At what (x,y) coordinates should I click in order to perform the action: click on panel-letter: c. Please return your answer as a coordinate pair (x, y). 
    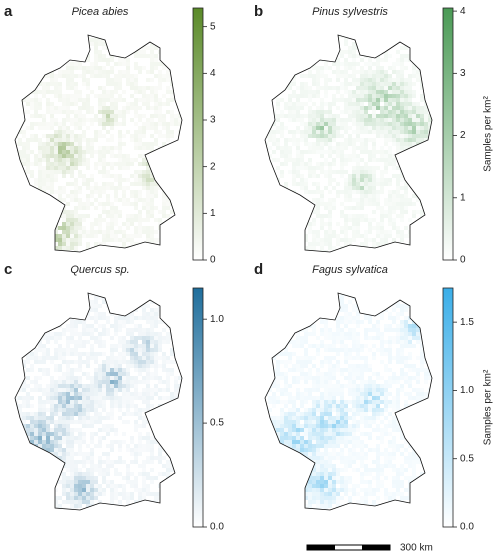
    Looking at the image, I should click on (8, 269).